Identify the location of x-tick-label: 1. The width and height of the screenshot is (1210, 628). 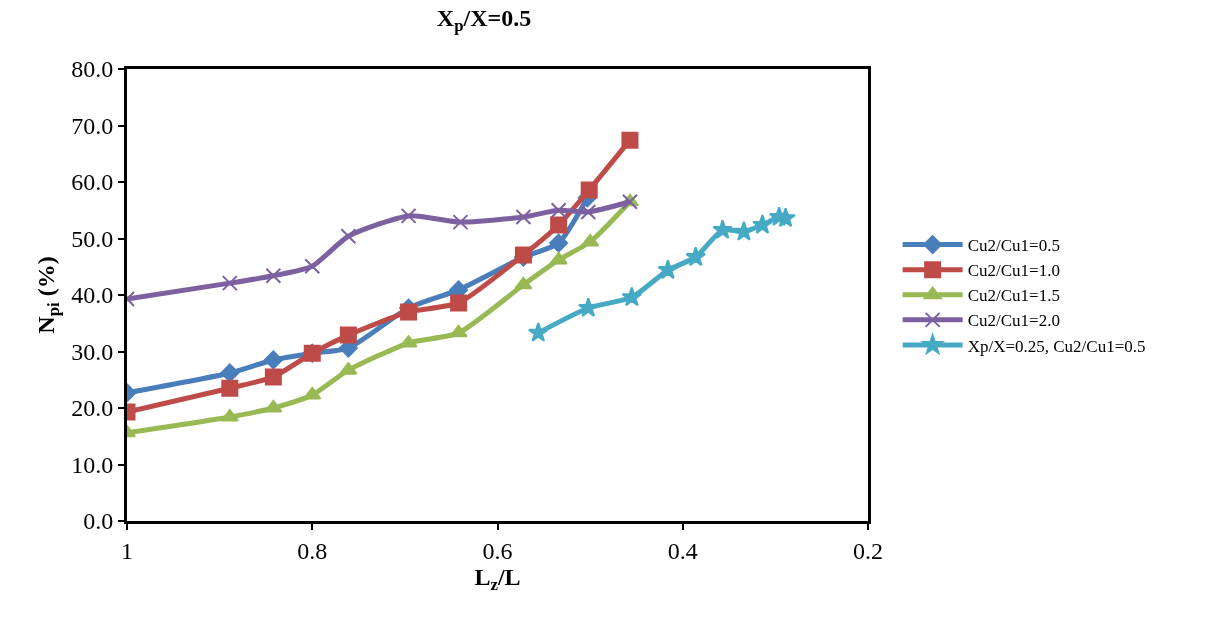
(127, 550).